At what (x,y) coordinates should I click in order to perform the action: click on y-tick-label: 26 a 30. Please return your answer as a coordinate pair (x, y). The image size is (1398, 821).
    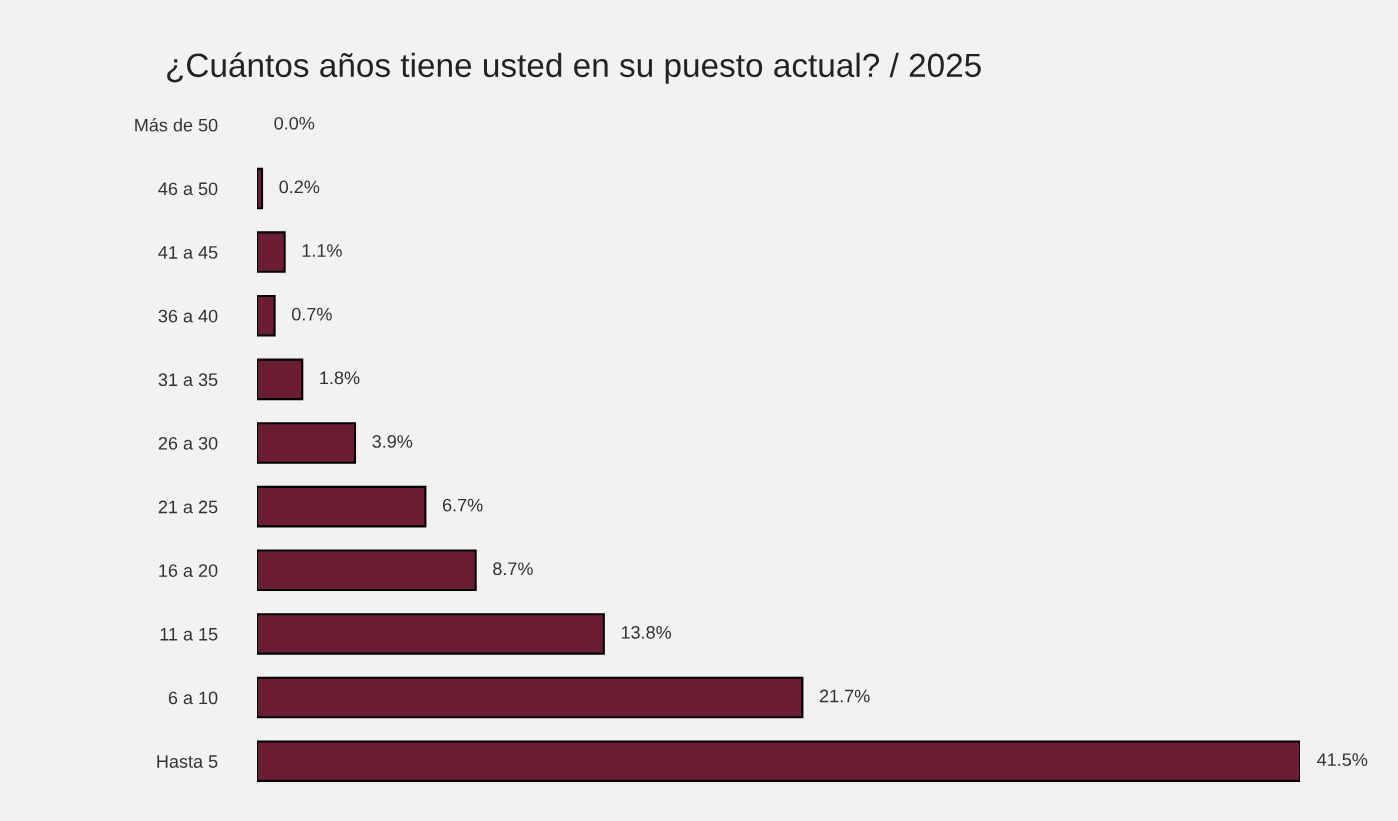
    Looking at the image, I should click on (188, 443).